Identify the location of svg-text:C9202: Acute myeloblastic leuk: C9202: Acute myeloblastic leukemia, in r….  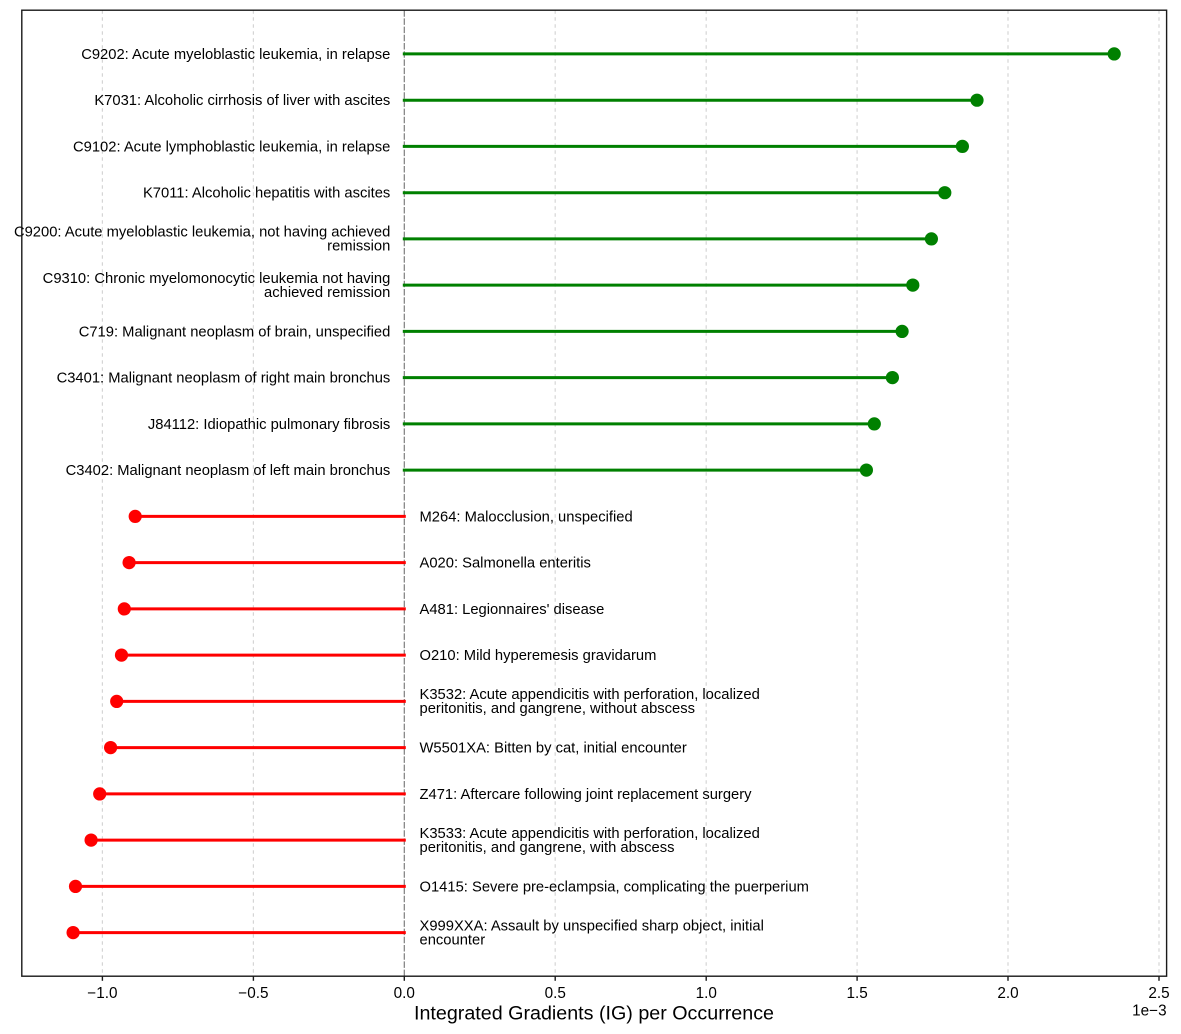
(235, 55).